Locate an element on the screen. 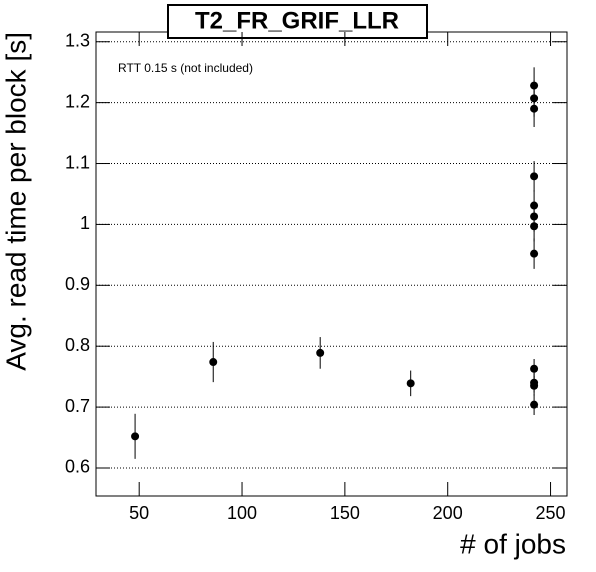 This screenshot has height=572, width=596. title-box is located at coordinates (297, 21).